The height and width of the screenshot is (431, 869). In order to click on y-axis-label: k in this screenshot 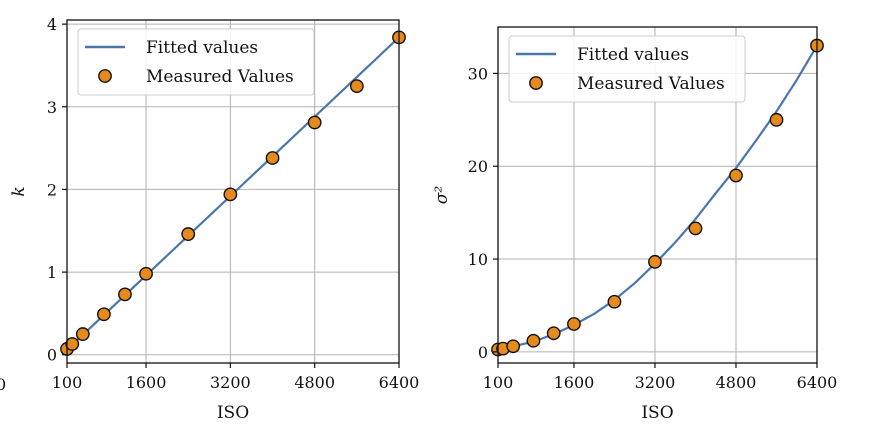, I will do `click(19, 191)`.